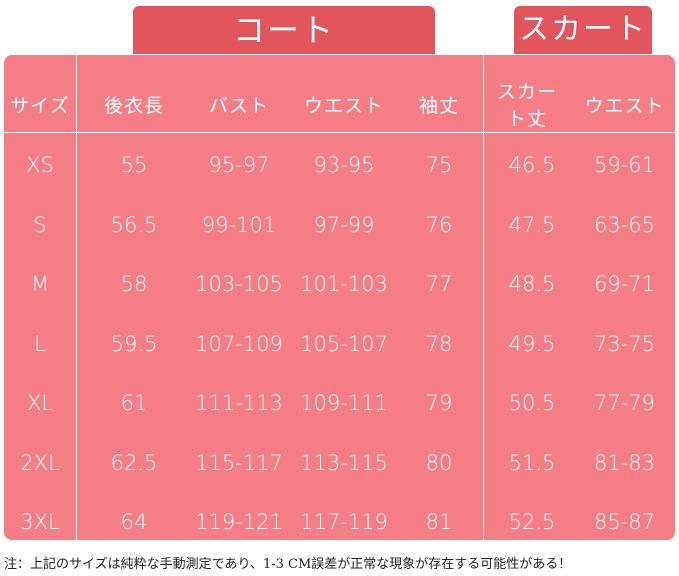 Image resolution: width=679 pixels, height=576 pixels. I want to click on cell-waist: 93-95, so click(344, 165).